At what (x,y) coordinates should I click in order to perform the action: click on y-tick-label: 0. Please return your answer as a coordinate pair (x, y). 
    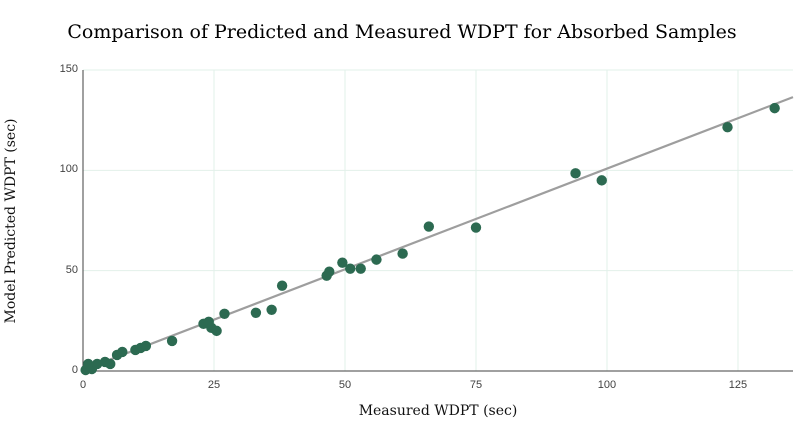
    Looking at the image, I should click on (74, 370).